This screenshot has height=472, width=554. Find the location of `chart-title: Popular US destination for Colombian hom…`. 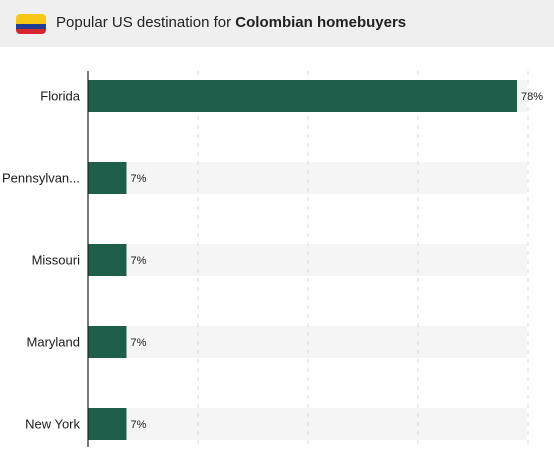

chart-title: Popular US destination for Colombian hom… is located at coordinates (231, 22).